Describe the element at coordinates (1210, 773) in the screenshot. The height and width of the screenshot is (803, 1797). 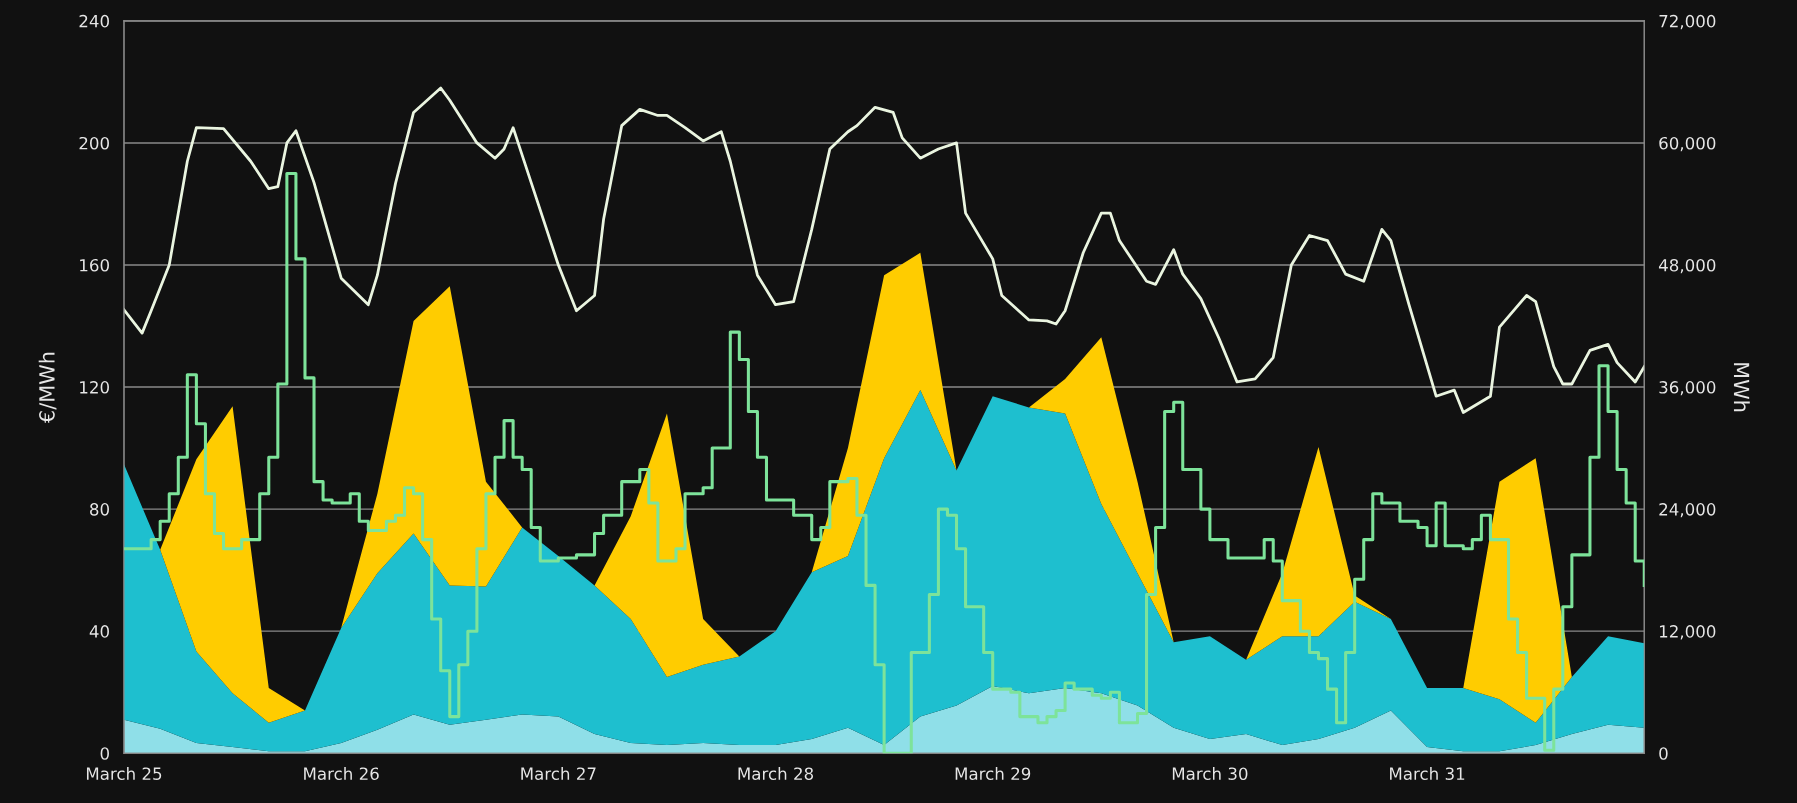
I see `x-tick-label: March 30` at that location.